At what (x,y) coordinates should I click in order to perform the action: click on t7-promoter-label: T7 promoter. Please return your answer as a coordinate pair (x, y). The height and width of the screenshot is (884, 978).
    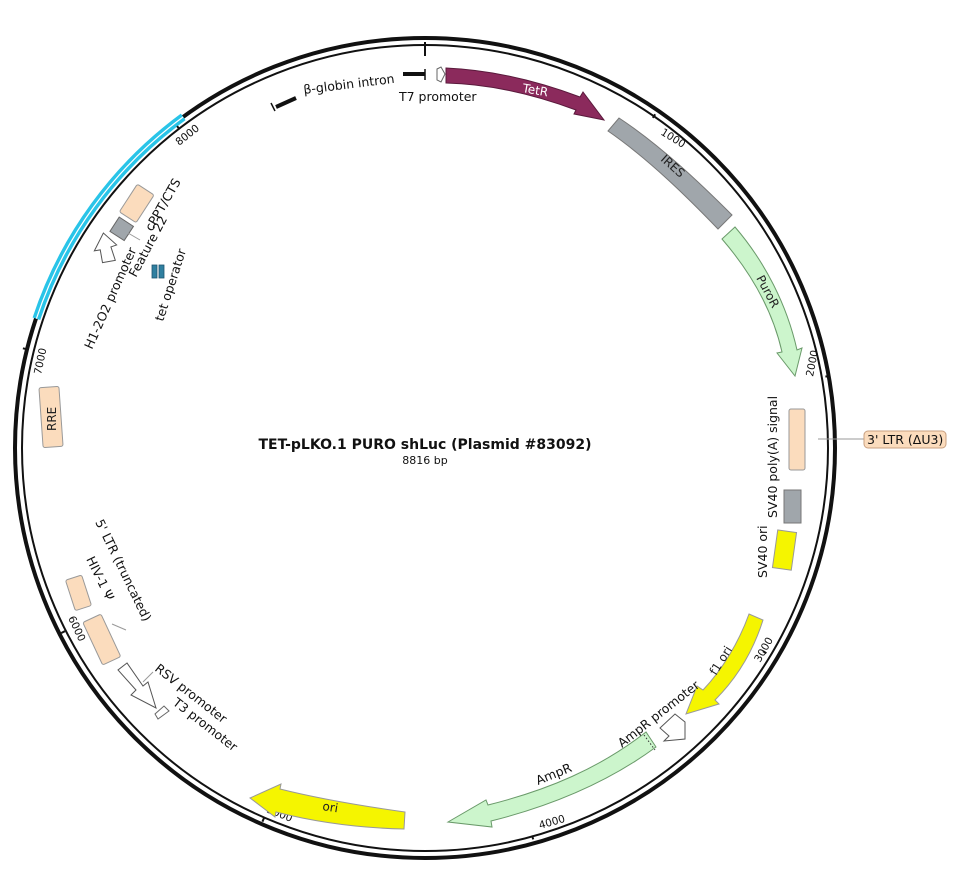
    Looking at the image, I should click on (437, 96).